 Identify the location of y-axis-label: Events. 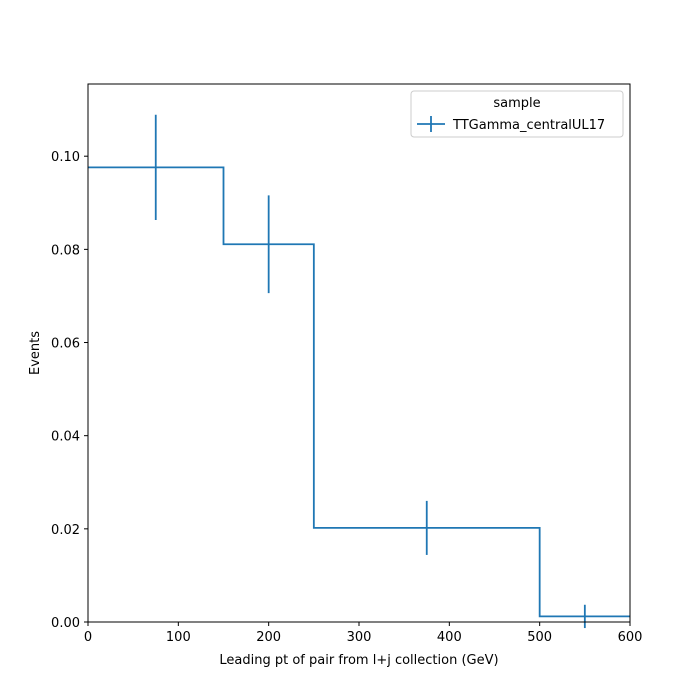
(35, 353).